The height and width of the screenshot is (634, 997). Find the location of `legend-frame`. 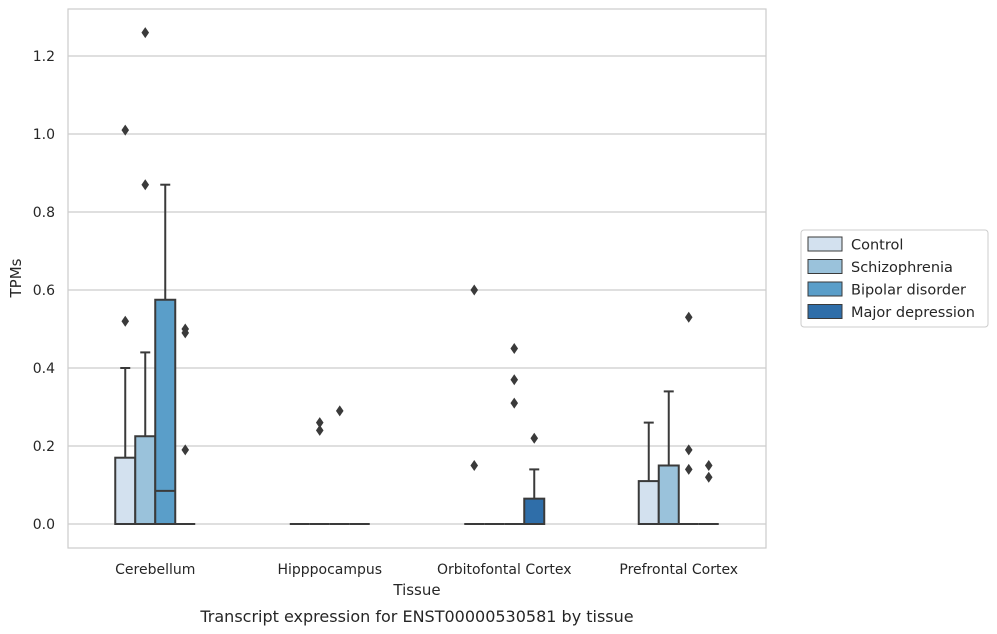

legend-frame is located at coordinates (894, 278).